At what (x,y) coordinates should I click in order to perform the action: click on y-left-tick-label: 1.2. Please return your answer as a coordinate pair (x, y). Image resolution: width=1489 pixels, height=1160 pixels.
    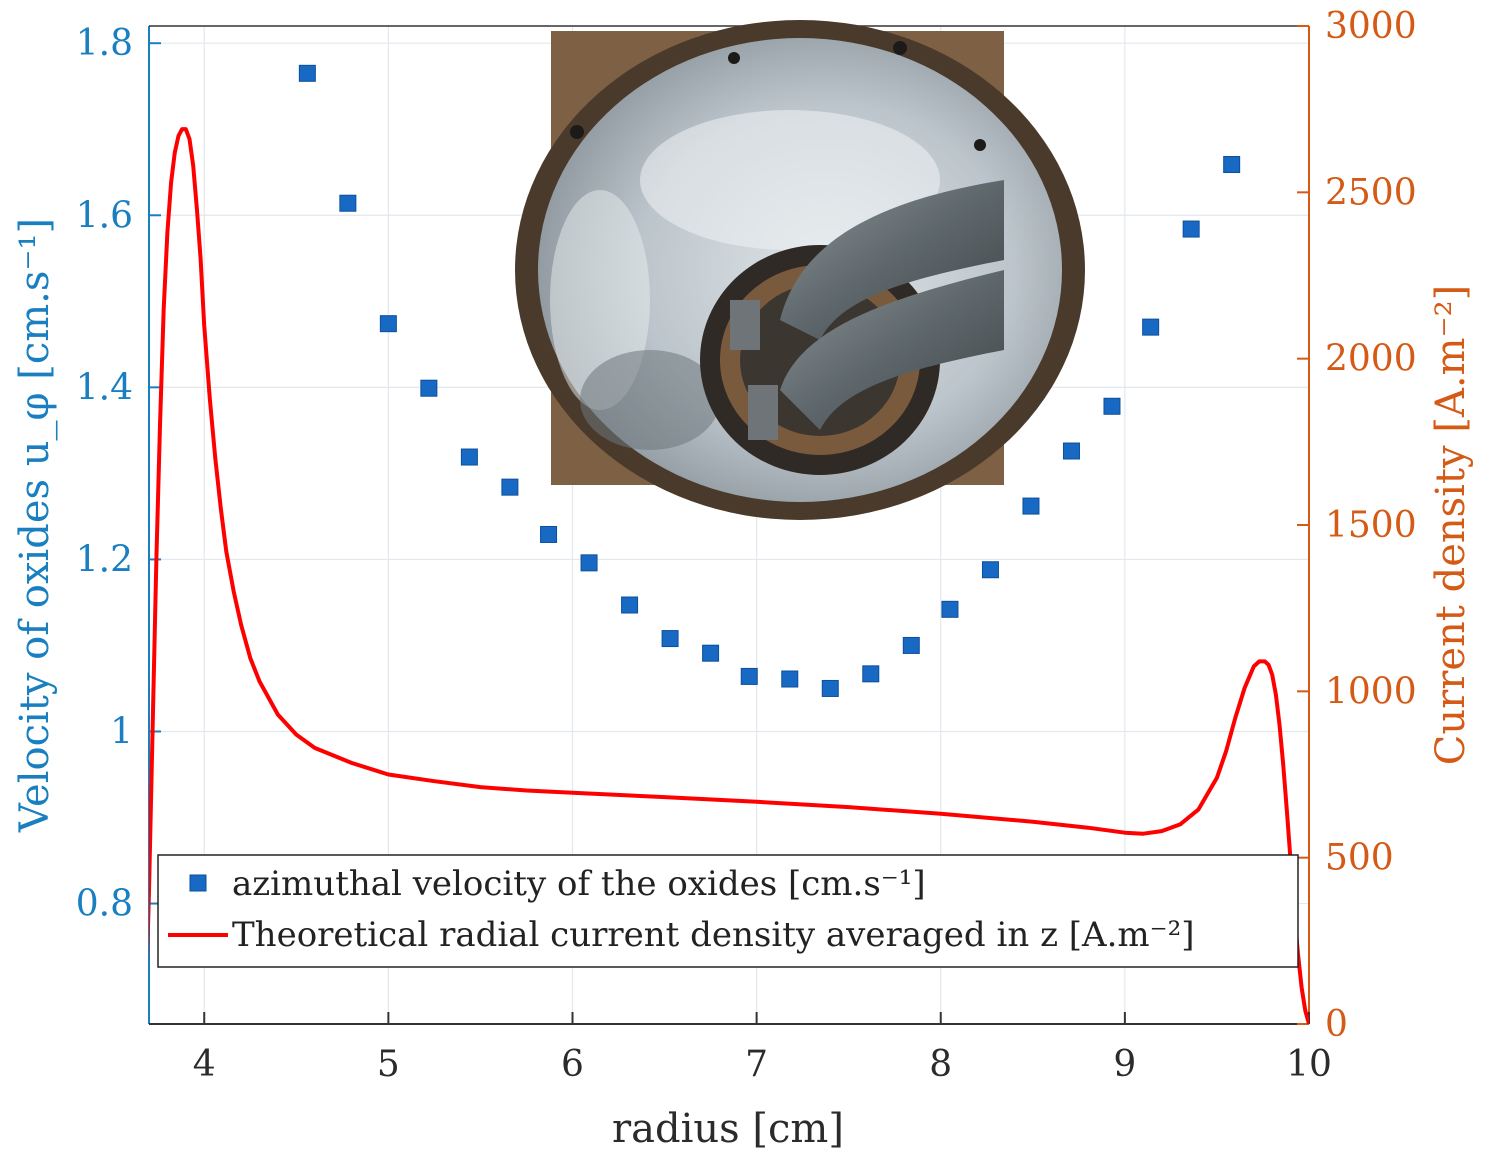
    Looking at the image, I should click on (104, 559).